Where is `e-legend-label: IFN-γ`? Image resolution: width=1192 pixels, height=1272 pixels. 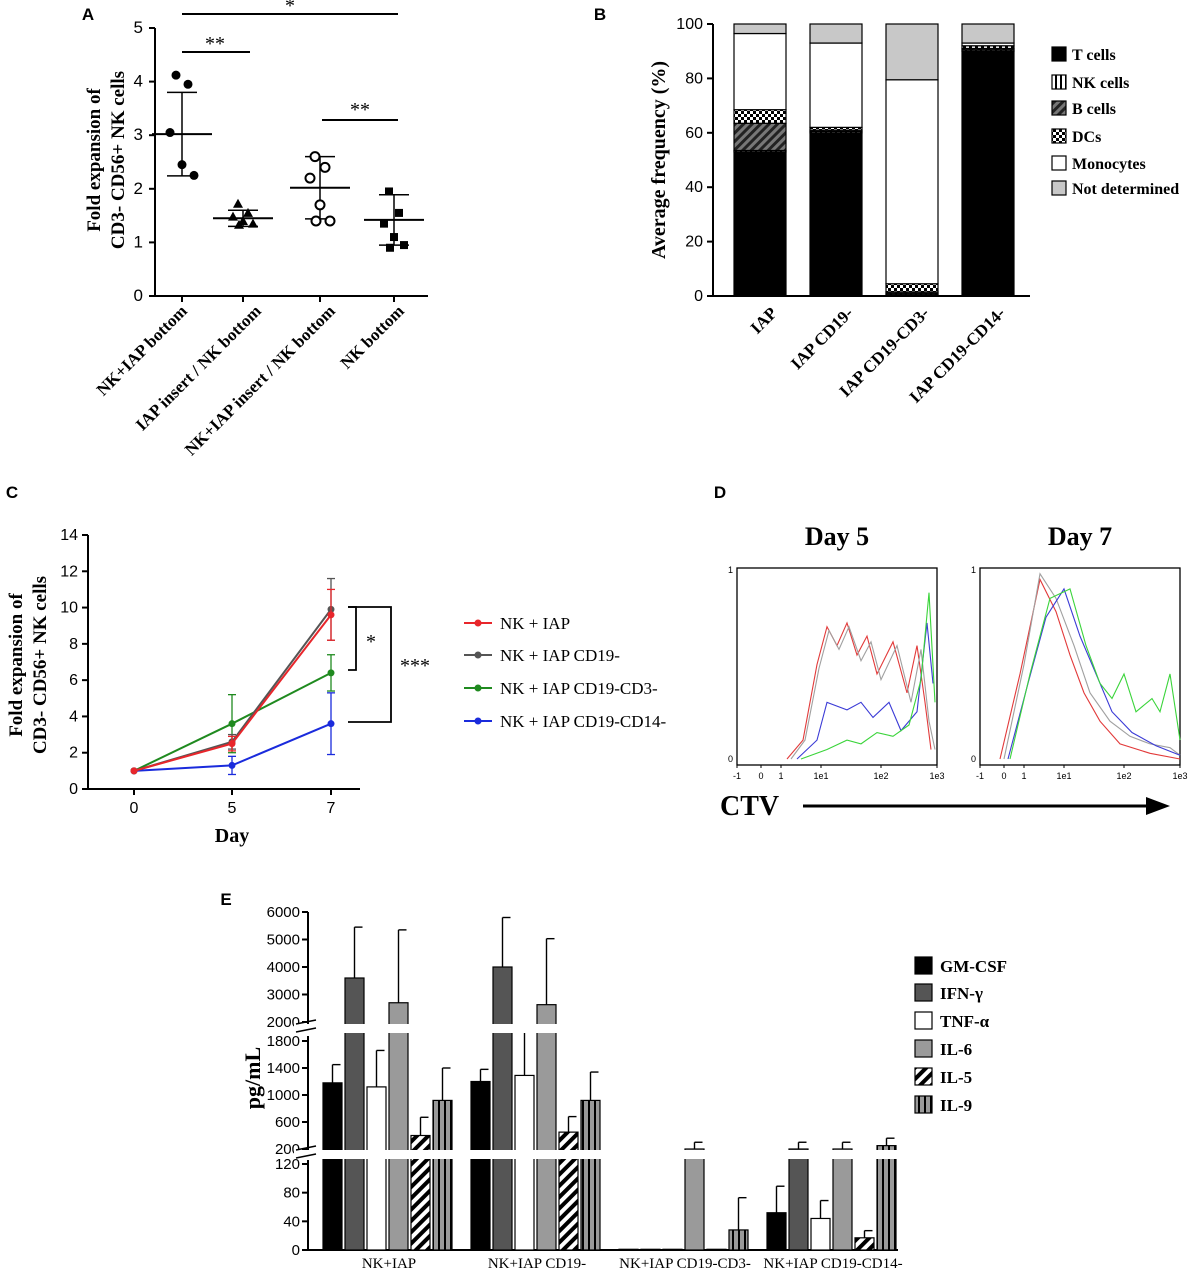 e-legend-label: IFN-γ is located at coordinates (961, 993).